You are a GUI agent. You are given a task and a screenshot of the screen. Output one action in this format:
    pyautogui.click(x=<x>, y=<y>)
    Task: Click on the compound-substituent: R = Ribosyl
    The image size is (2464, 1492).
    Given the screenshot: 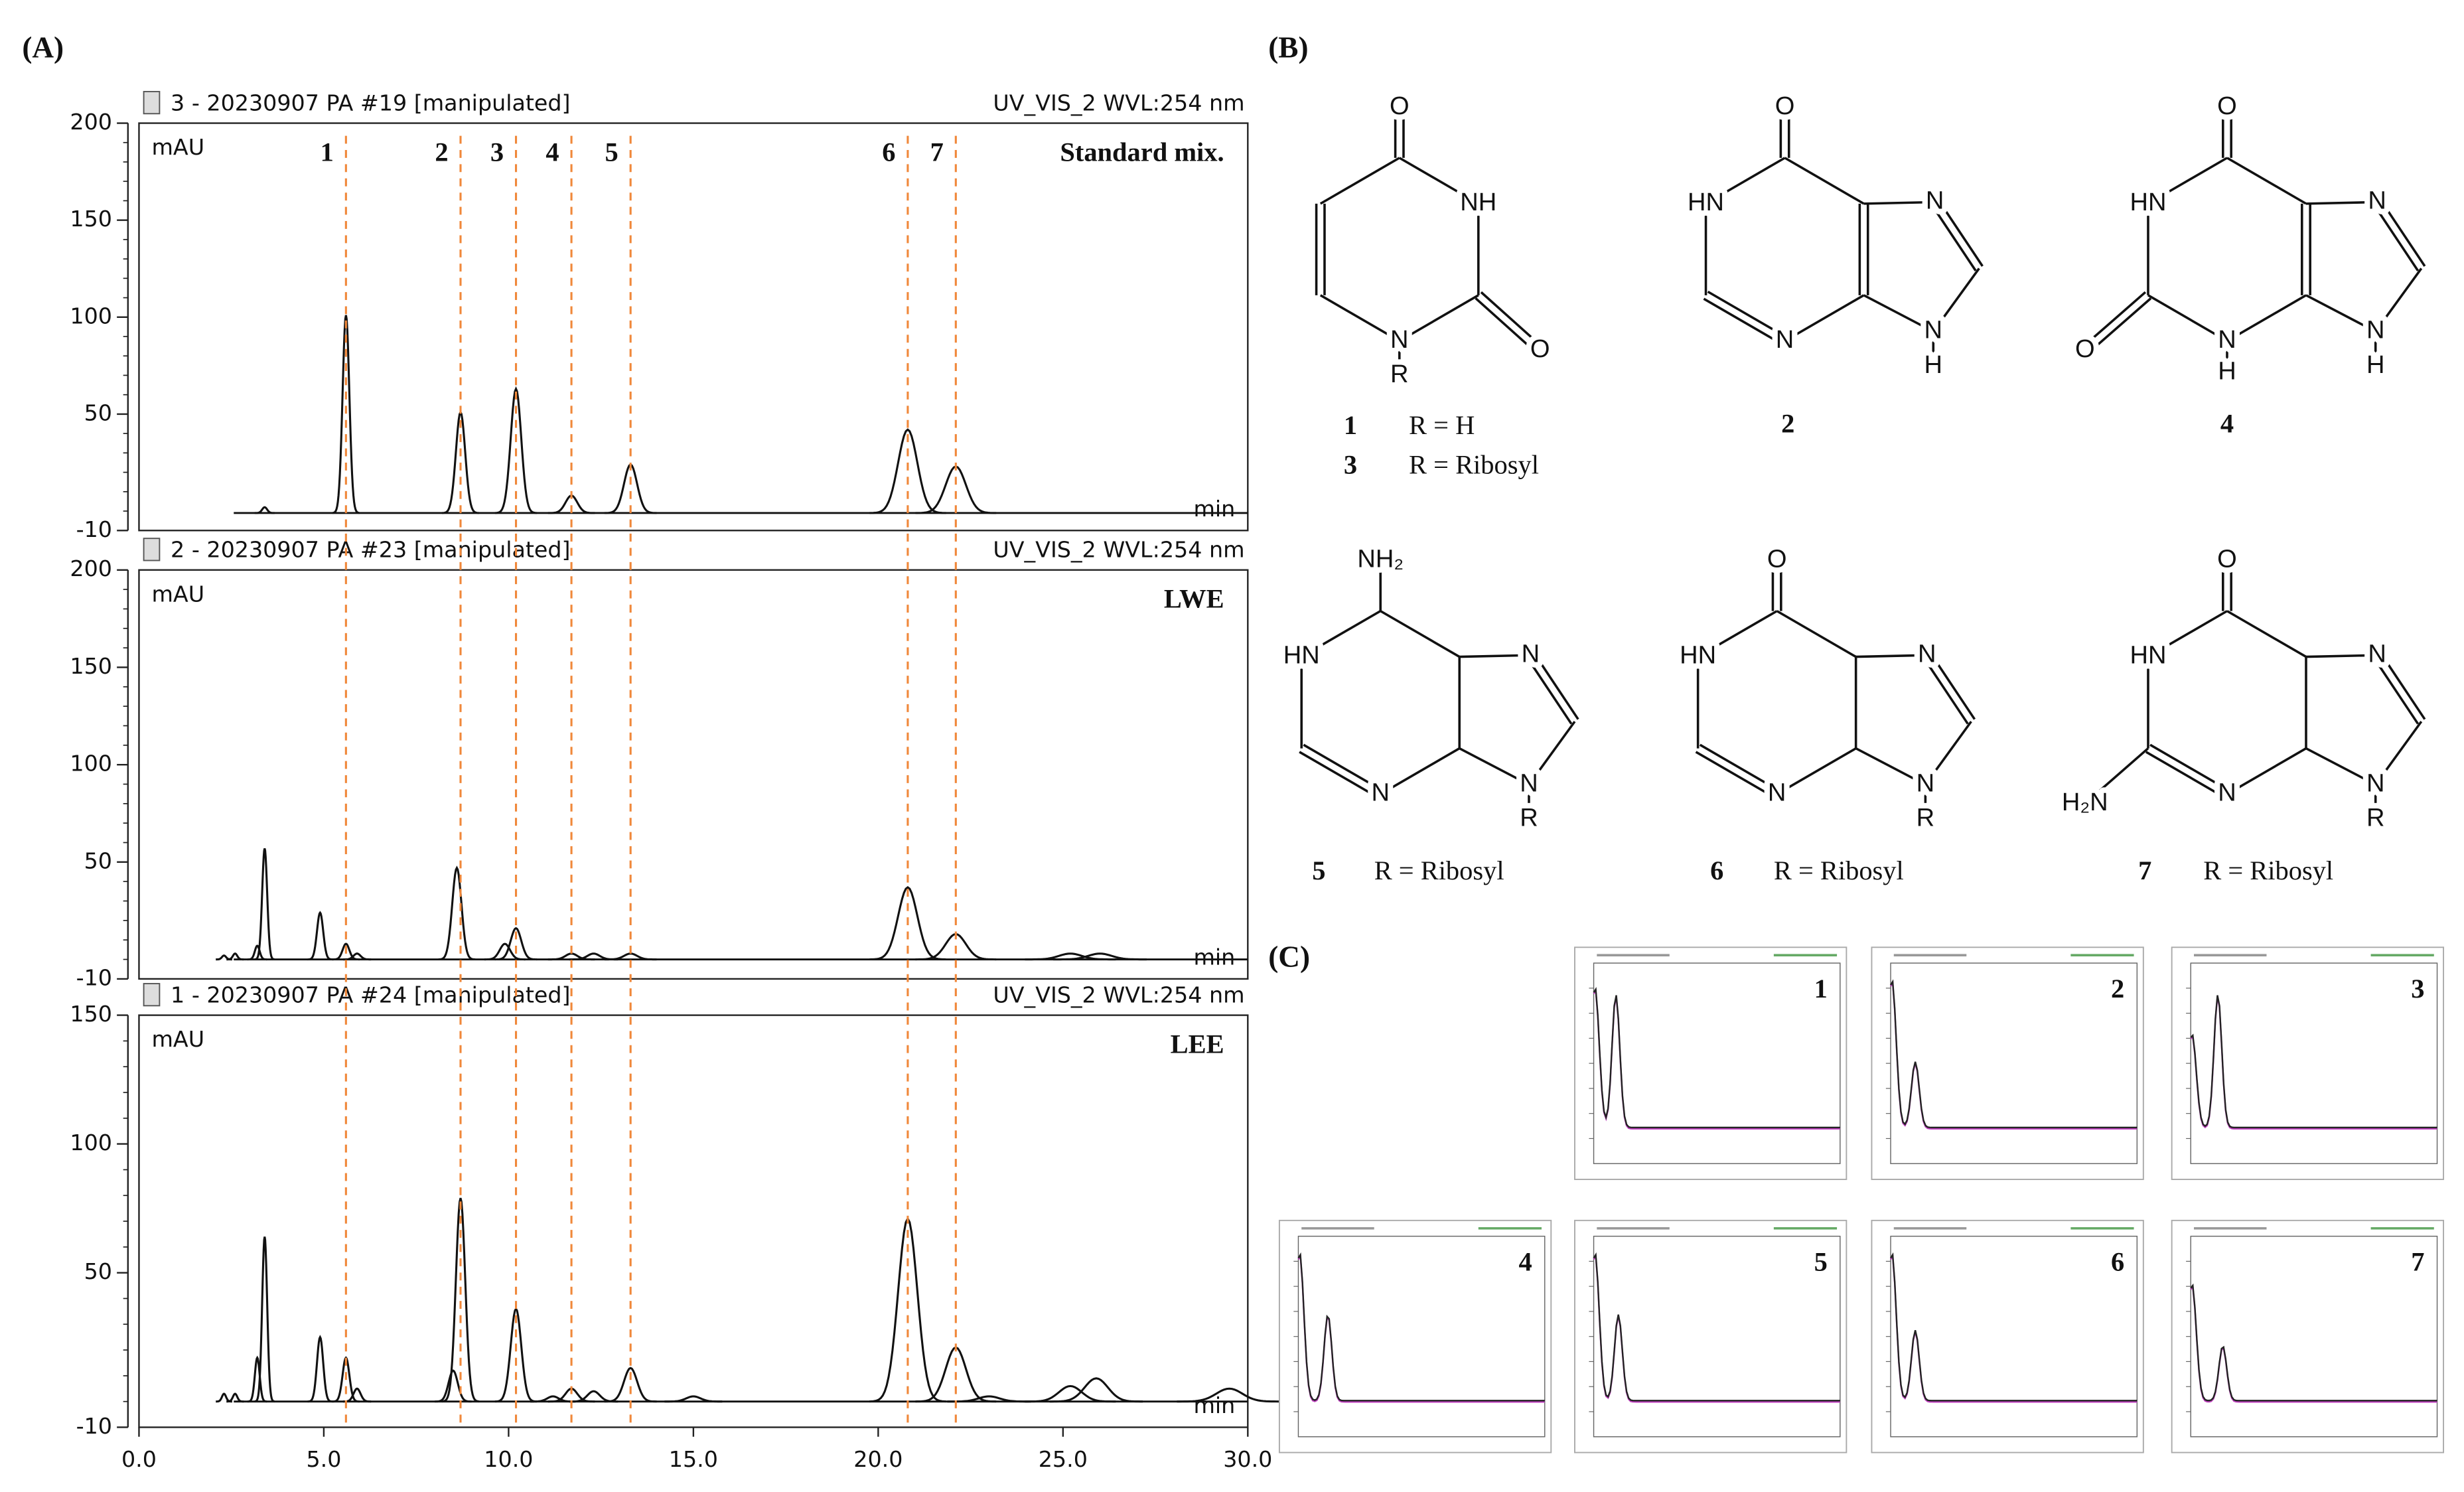 What is the action you would take?
    pyautogui.click(x=1839, y=870)
    